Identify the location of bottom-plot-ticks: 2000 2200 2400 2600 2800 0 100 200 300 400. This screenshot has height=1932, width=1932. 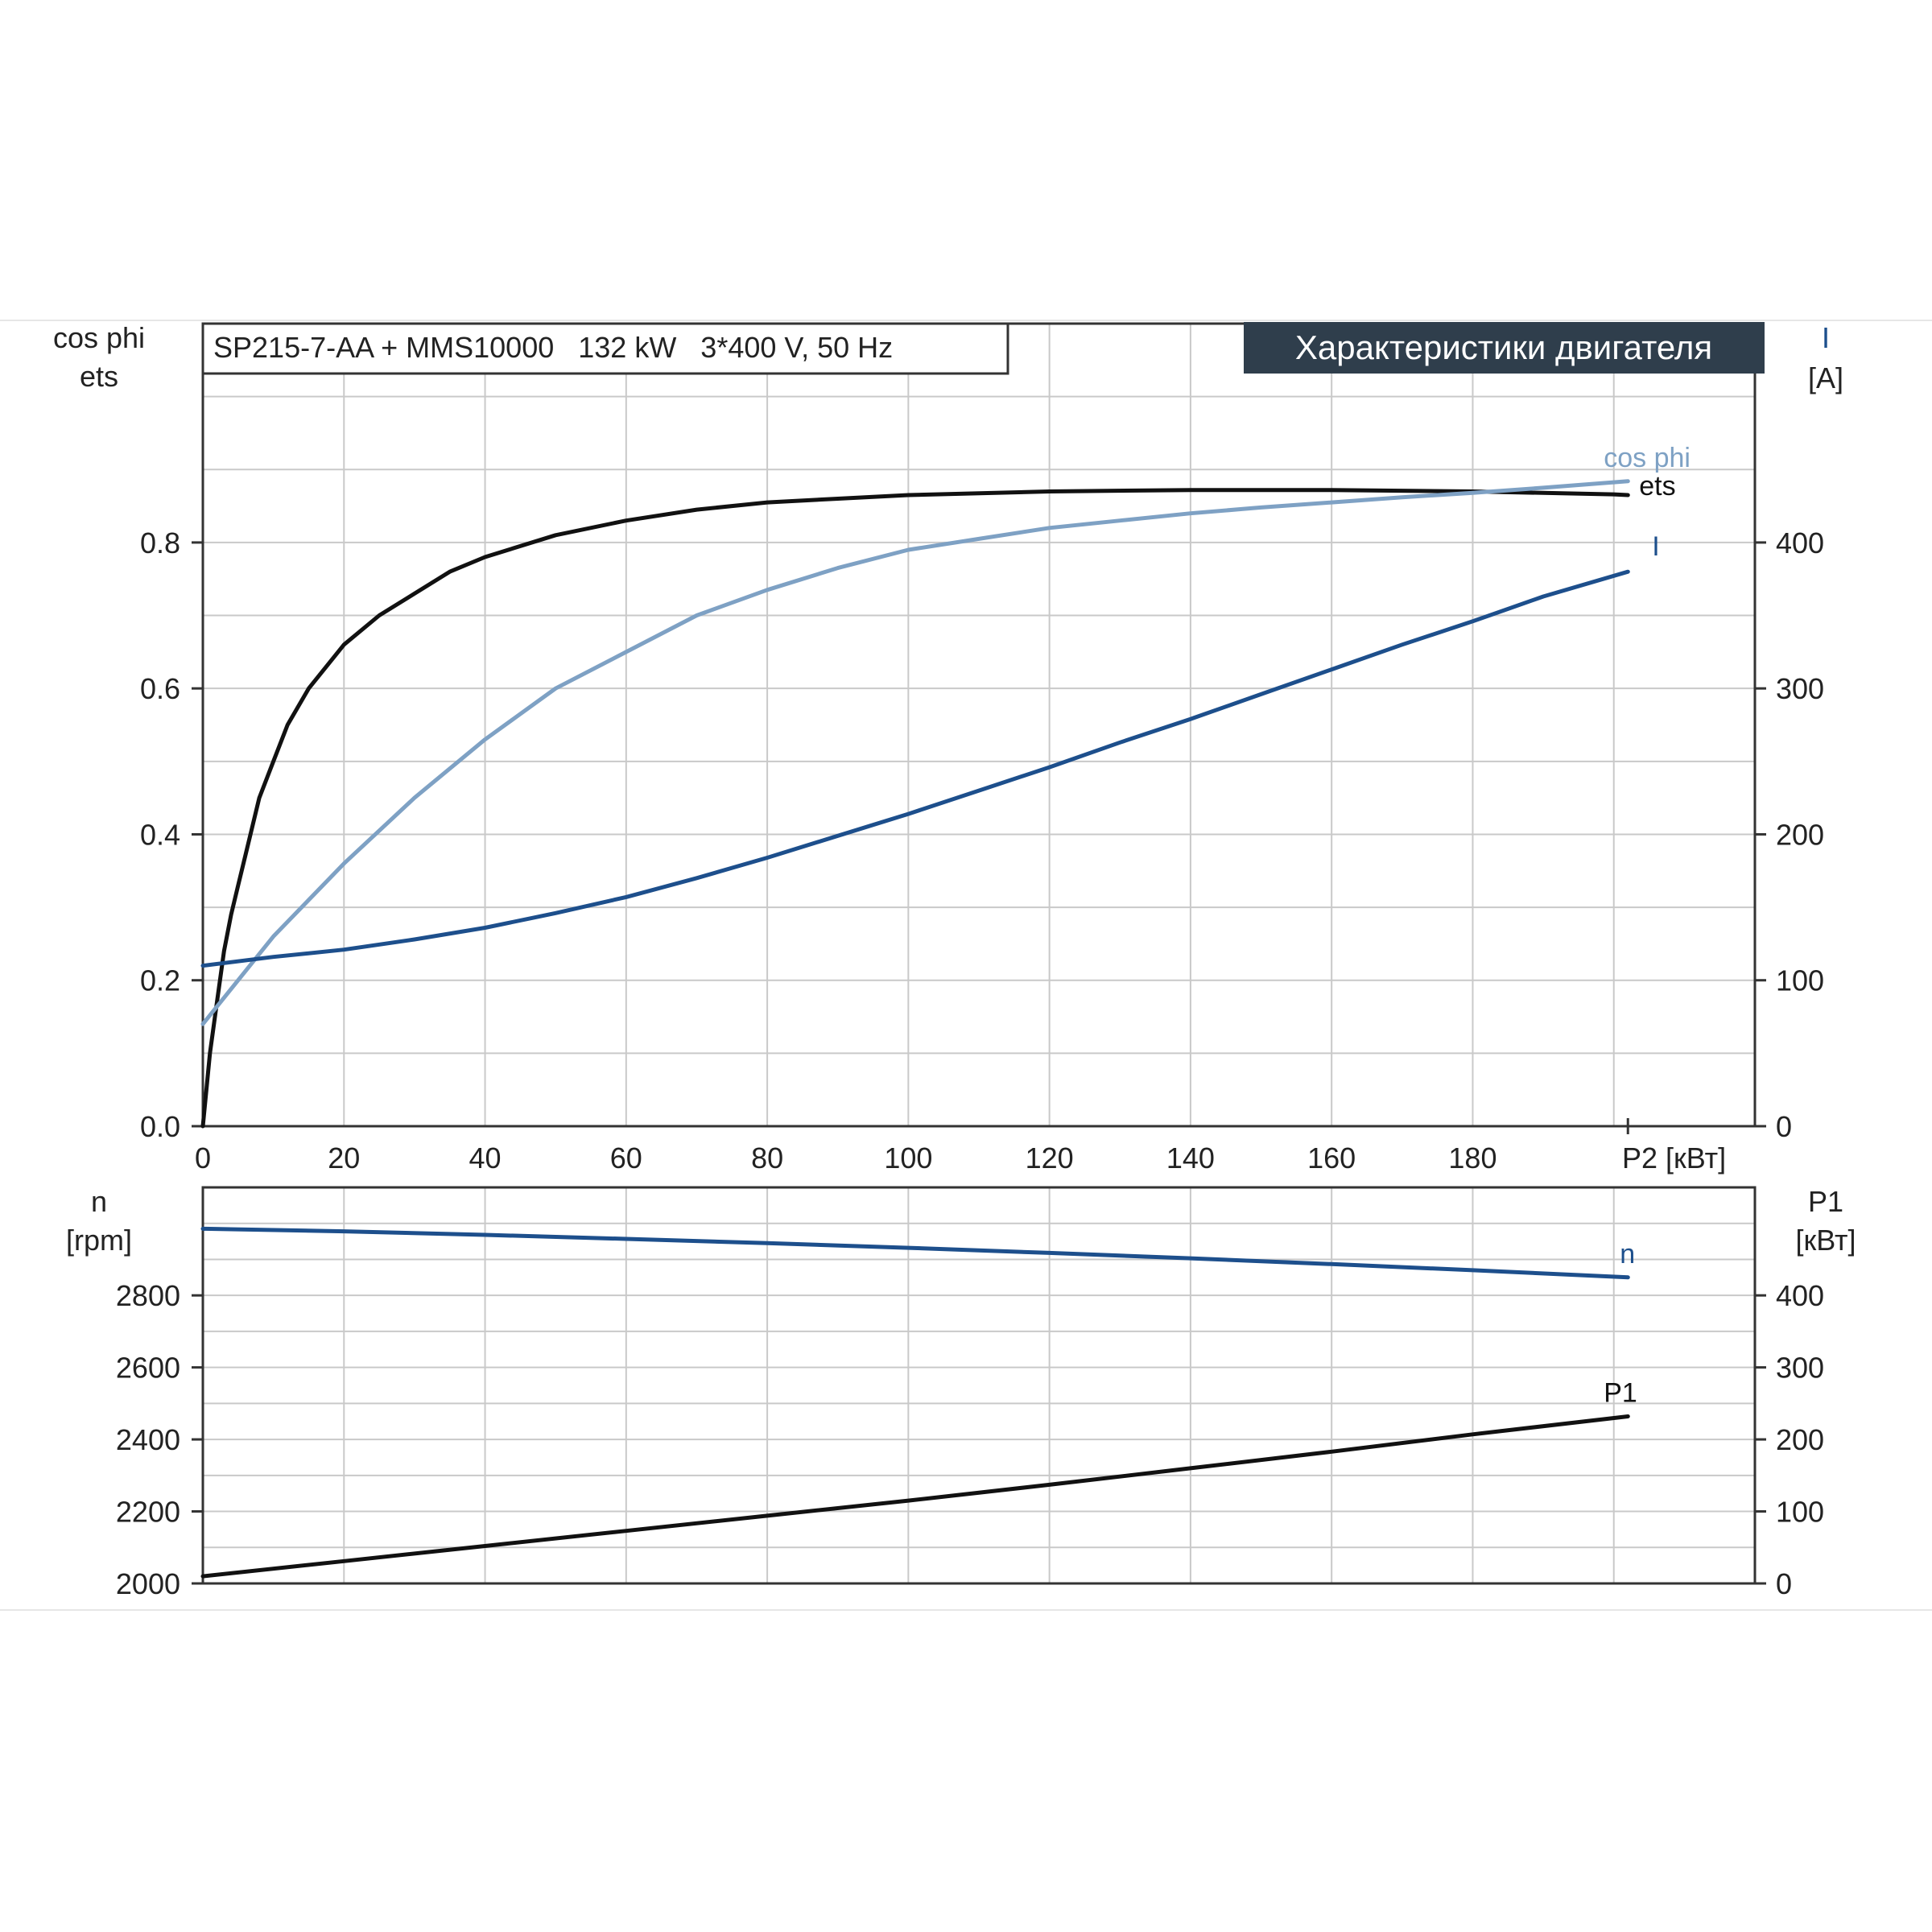
(970, 1439).